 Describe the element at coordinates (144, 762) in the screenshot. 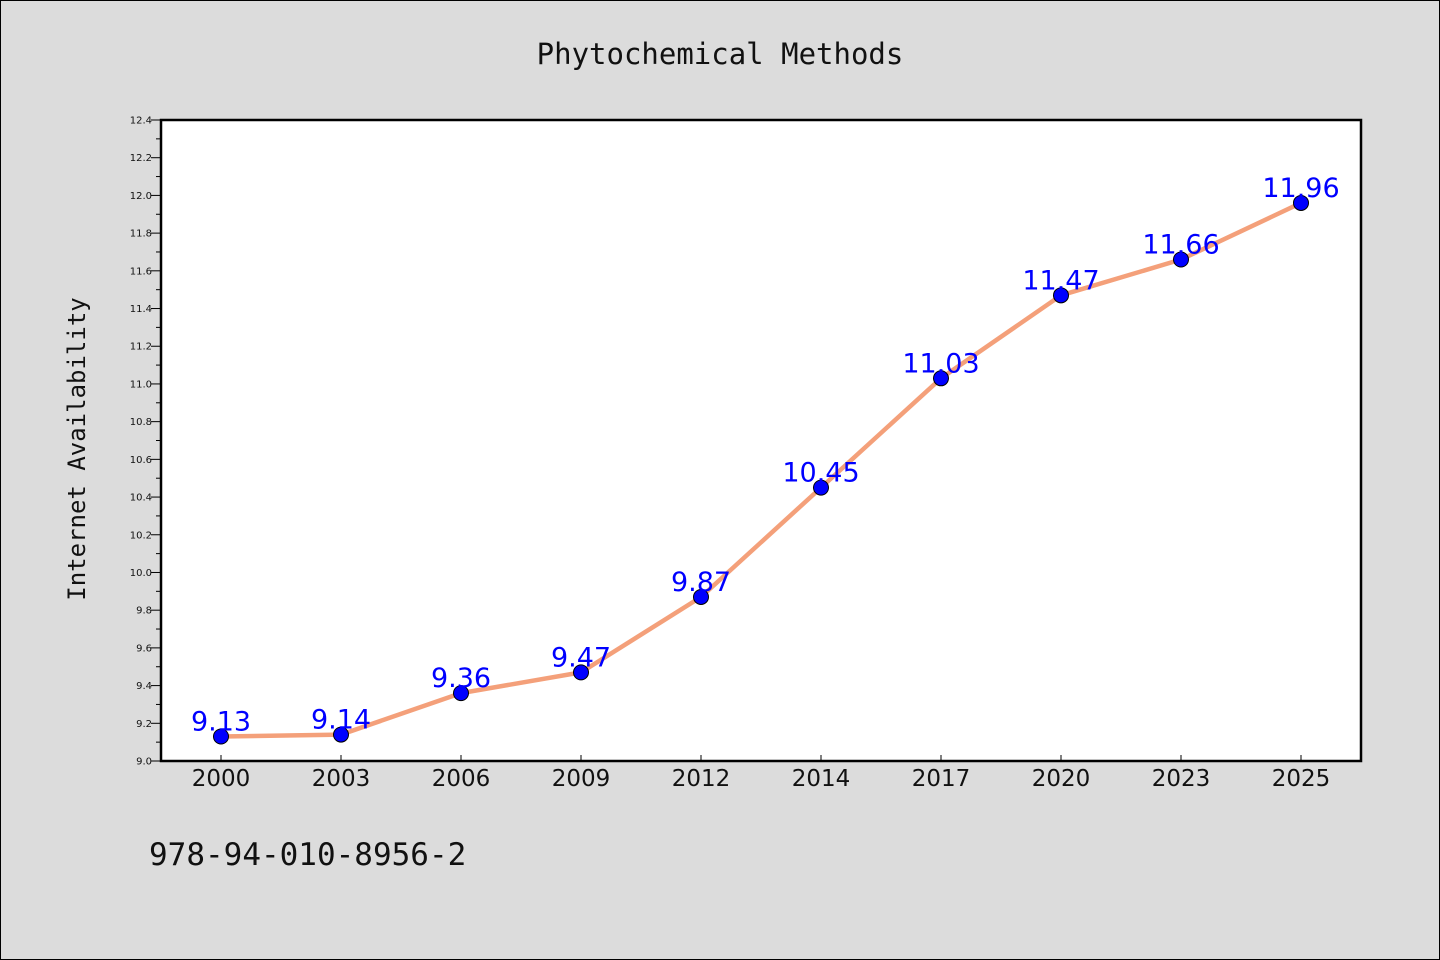

I see `y-tick-label: 9.0` at that location.